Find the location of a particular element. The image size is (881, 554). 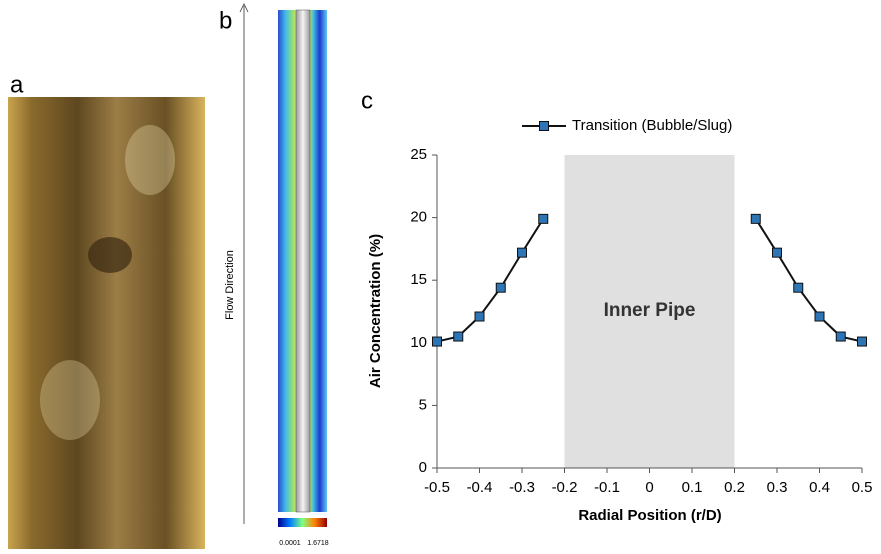

y-tick-label: 15 is located at coordinates (418, 279).